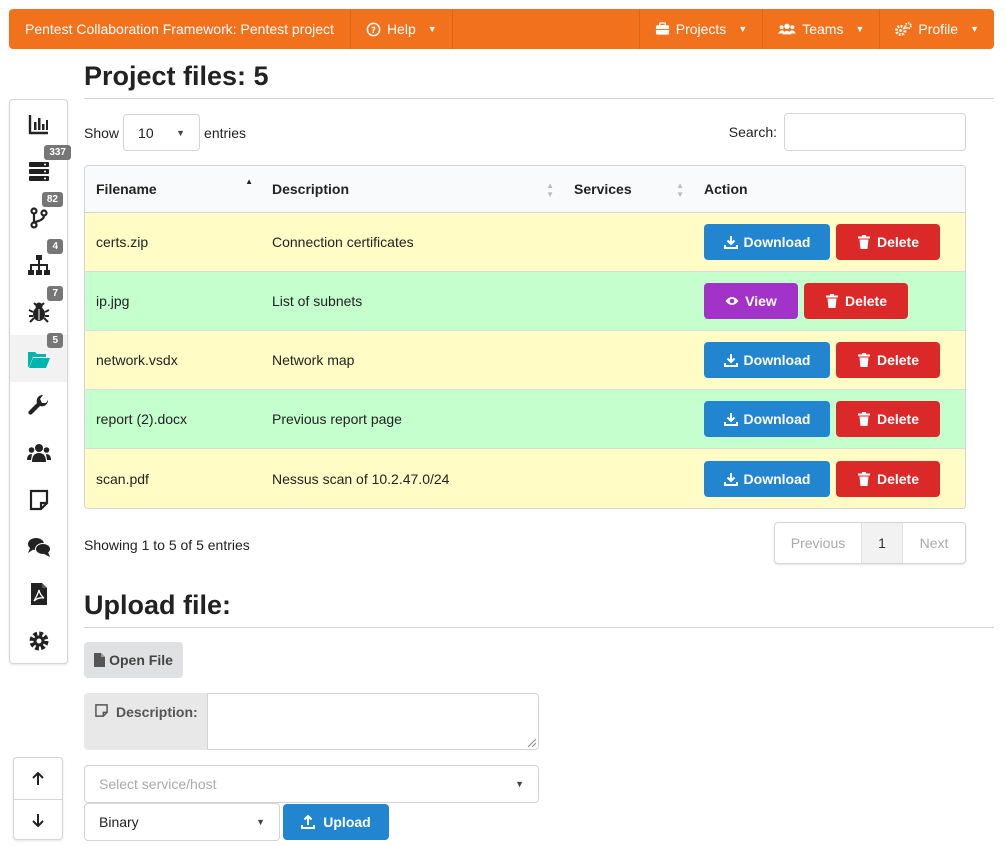 Image resolution: width=1006 pixels, height=846 pixels. I want to click on sidebar-item-hosts: 337, so click(40, 169).